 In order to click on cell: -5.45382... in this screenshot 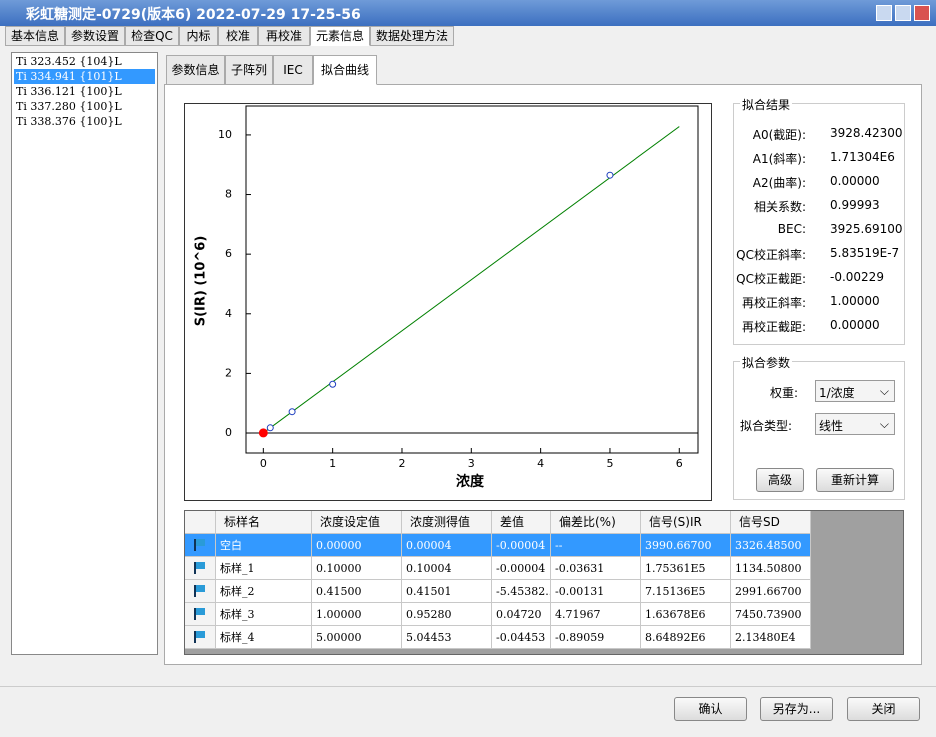, I will do `click(521, 591)`.